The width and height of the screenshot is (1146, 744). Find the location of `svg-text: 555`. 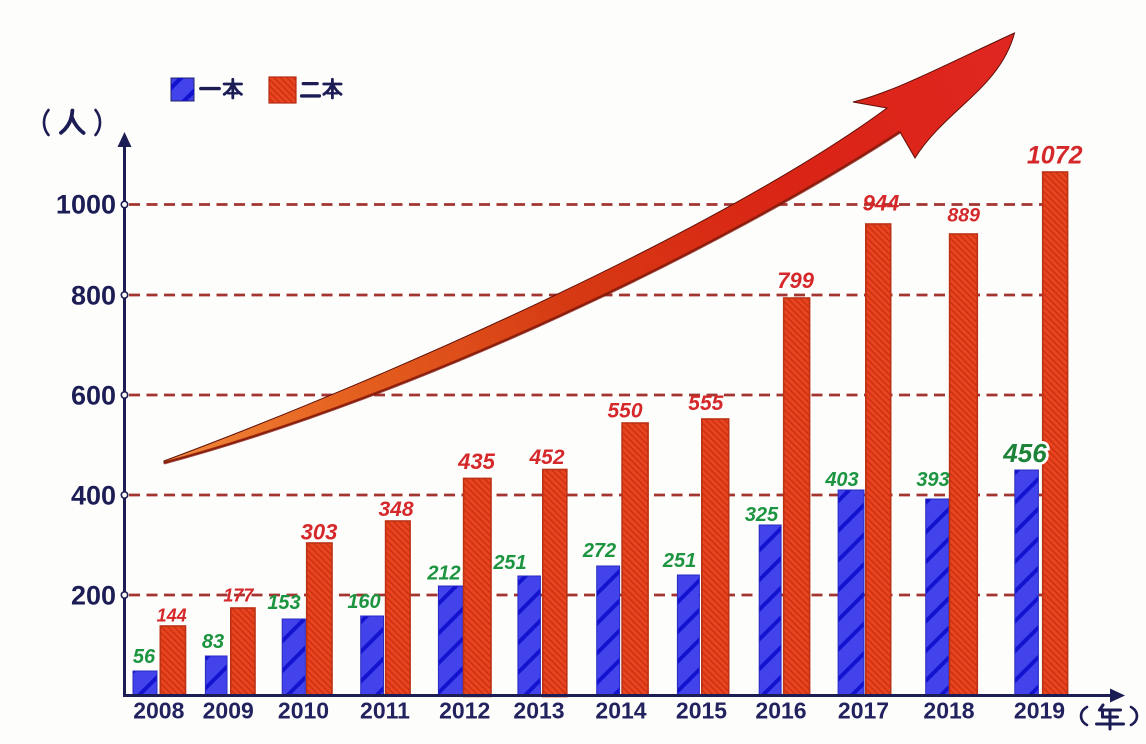

svg-text: 555 is located at coordinates (705, 403).